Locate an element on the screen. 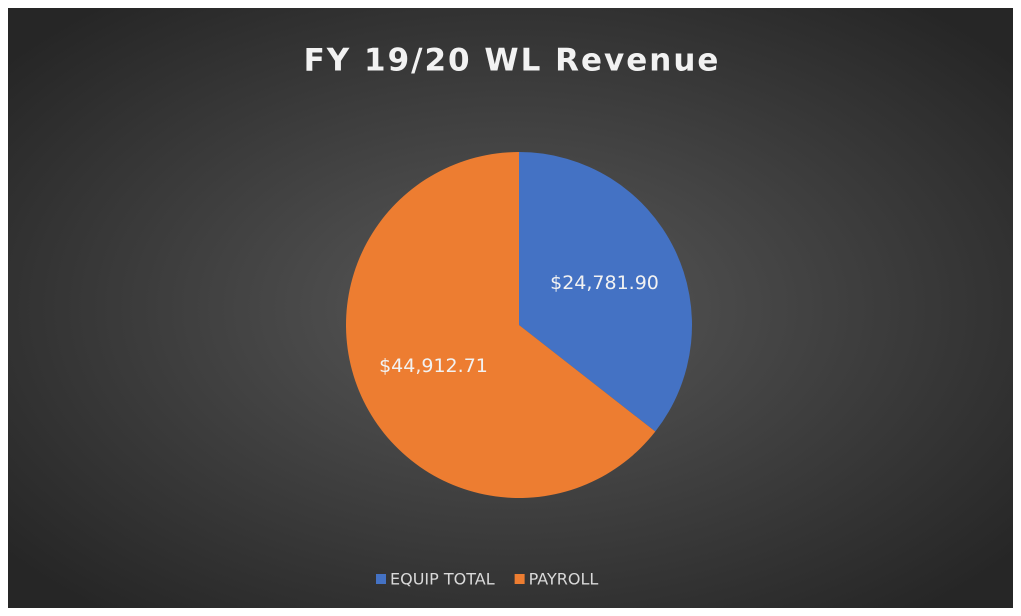 Image resolution: width=1021 pixels, height=616 pixels. pie-slice is located at coordinates (605, 292).